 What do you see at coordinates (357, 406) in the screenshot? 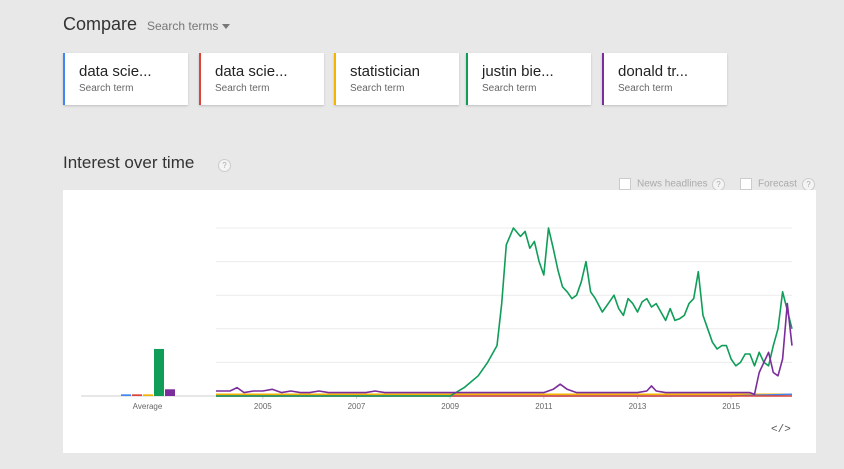
I see `x-tick-label: 2007` at bounding box center [357, 406].